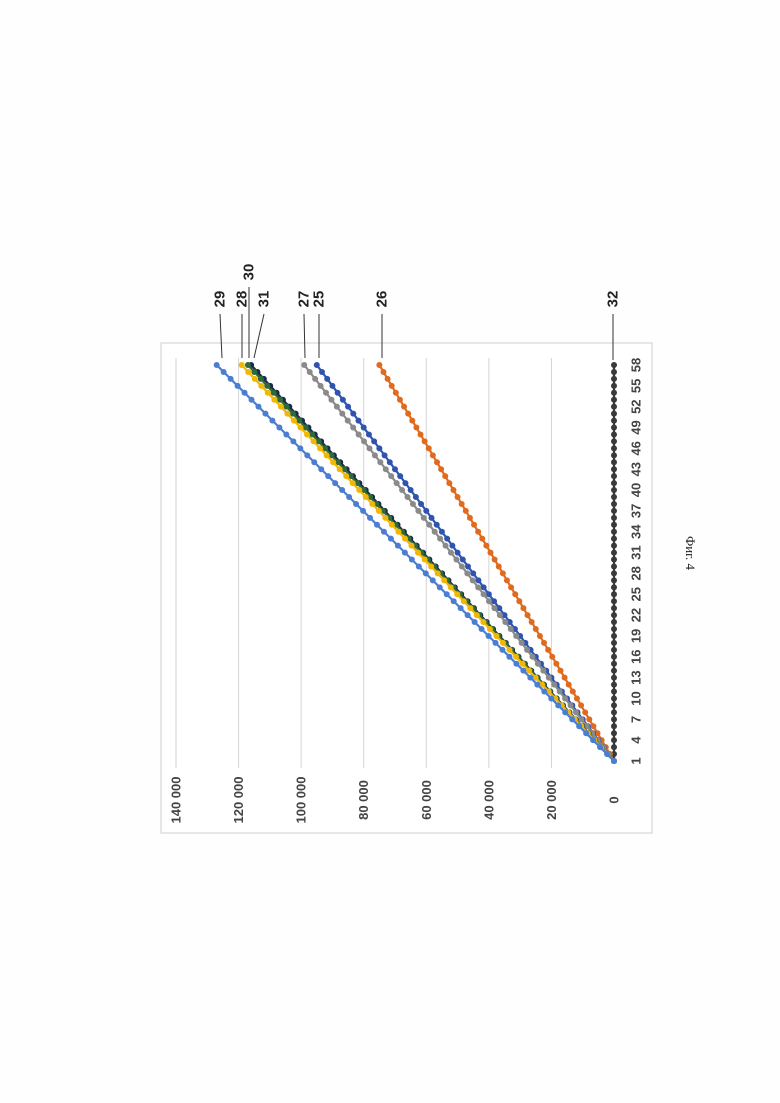  I want to click on callout-label: 30, so click(249, 272).